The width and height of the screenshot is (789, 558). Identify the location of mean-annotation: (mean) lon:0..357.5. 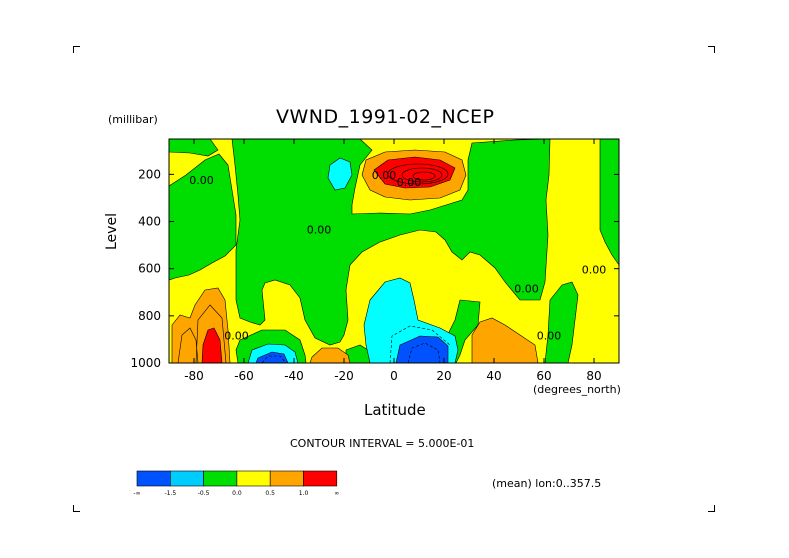
(547, 483).